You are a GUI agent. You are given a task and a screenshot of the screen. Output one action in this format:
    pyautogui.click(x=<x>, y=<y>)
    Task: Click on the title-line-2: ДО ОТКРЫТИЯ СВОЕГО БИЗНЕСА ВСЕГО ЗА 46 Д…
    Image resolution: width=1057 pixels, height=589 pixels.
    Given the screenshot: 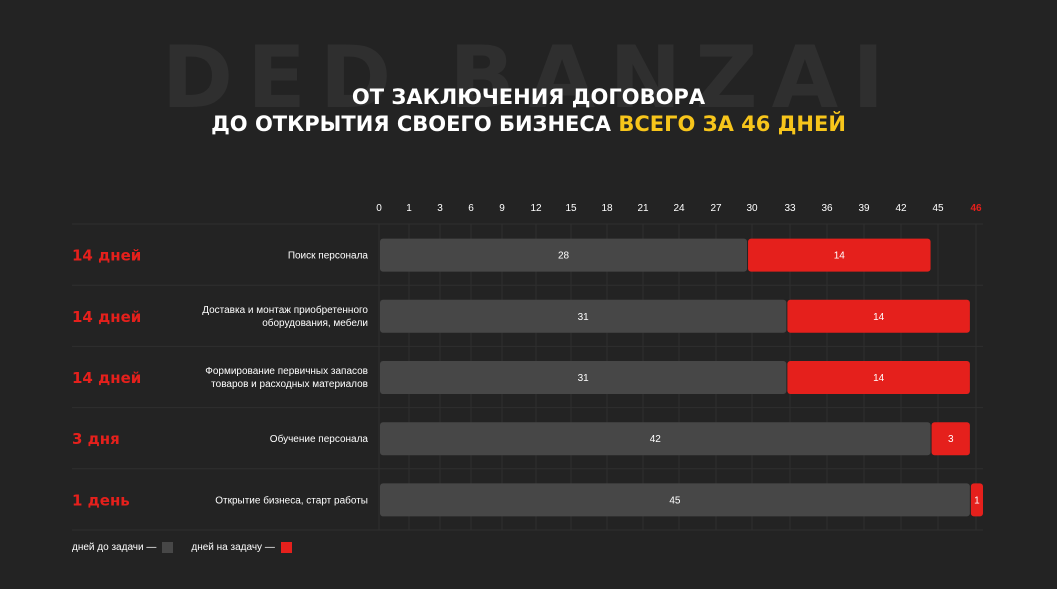 What is the action you would take?
    pyautogui.click(x=528, y=124)
    